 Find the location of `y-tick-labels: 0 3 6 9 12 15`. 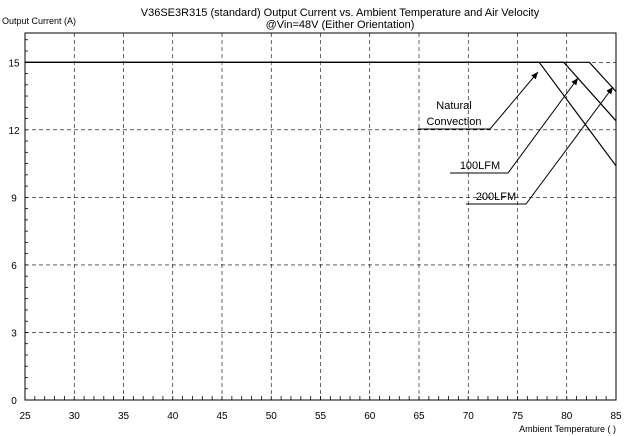

y-tick-labels: 0 3 6 9 12 15 is located at coordinates (14, 232).